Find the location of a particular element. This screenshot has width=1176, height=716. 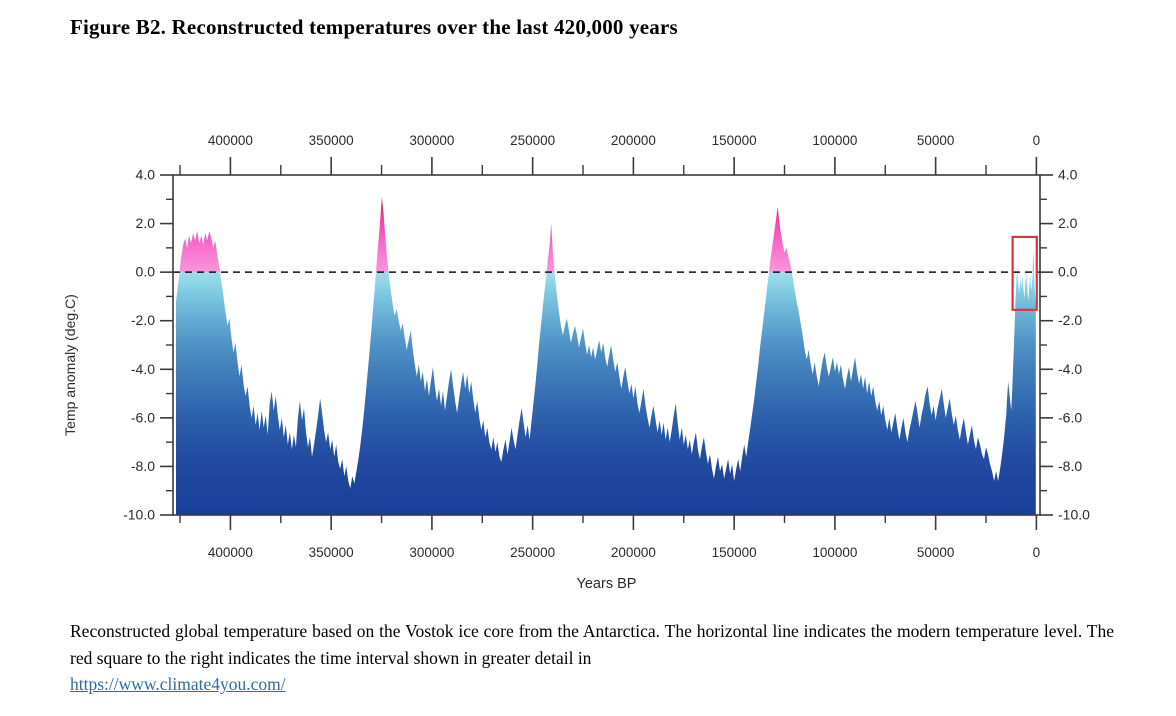

y-right-tick-label: 2.0 is located at coordinates (1068, 223).